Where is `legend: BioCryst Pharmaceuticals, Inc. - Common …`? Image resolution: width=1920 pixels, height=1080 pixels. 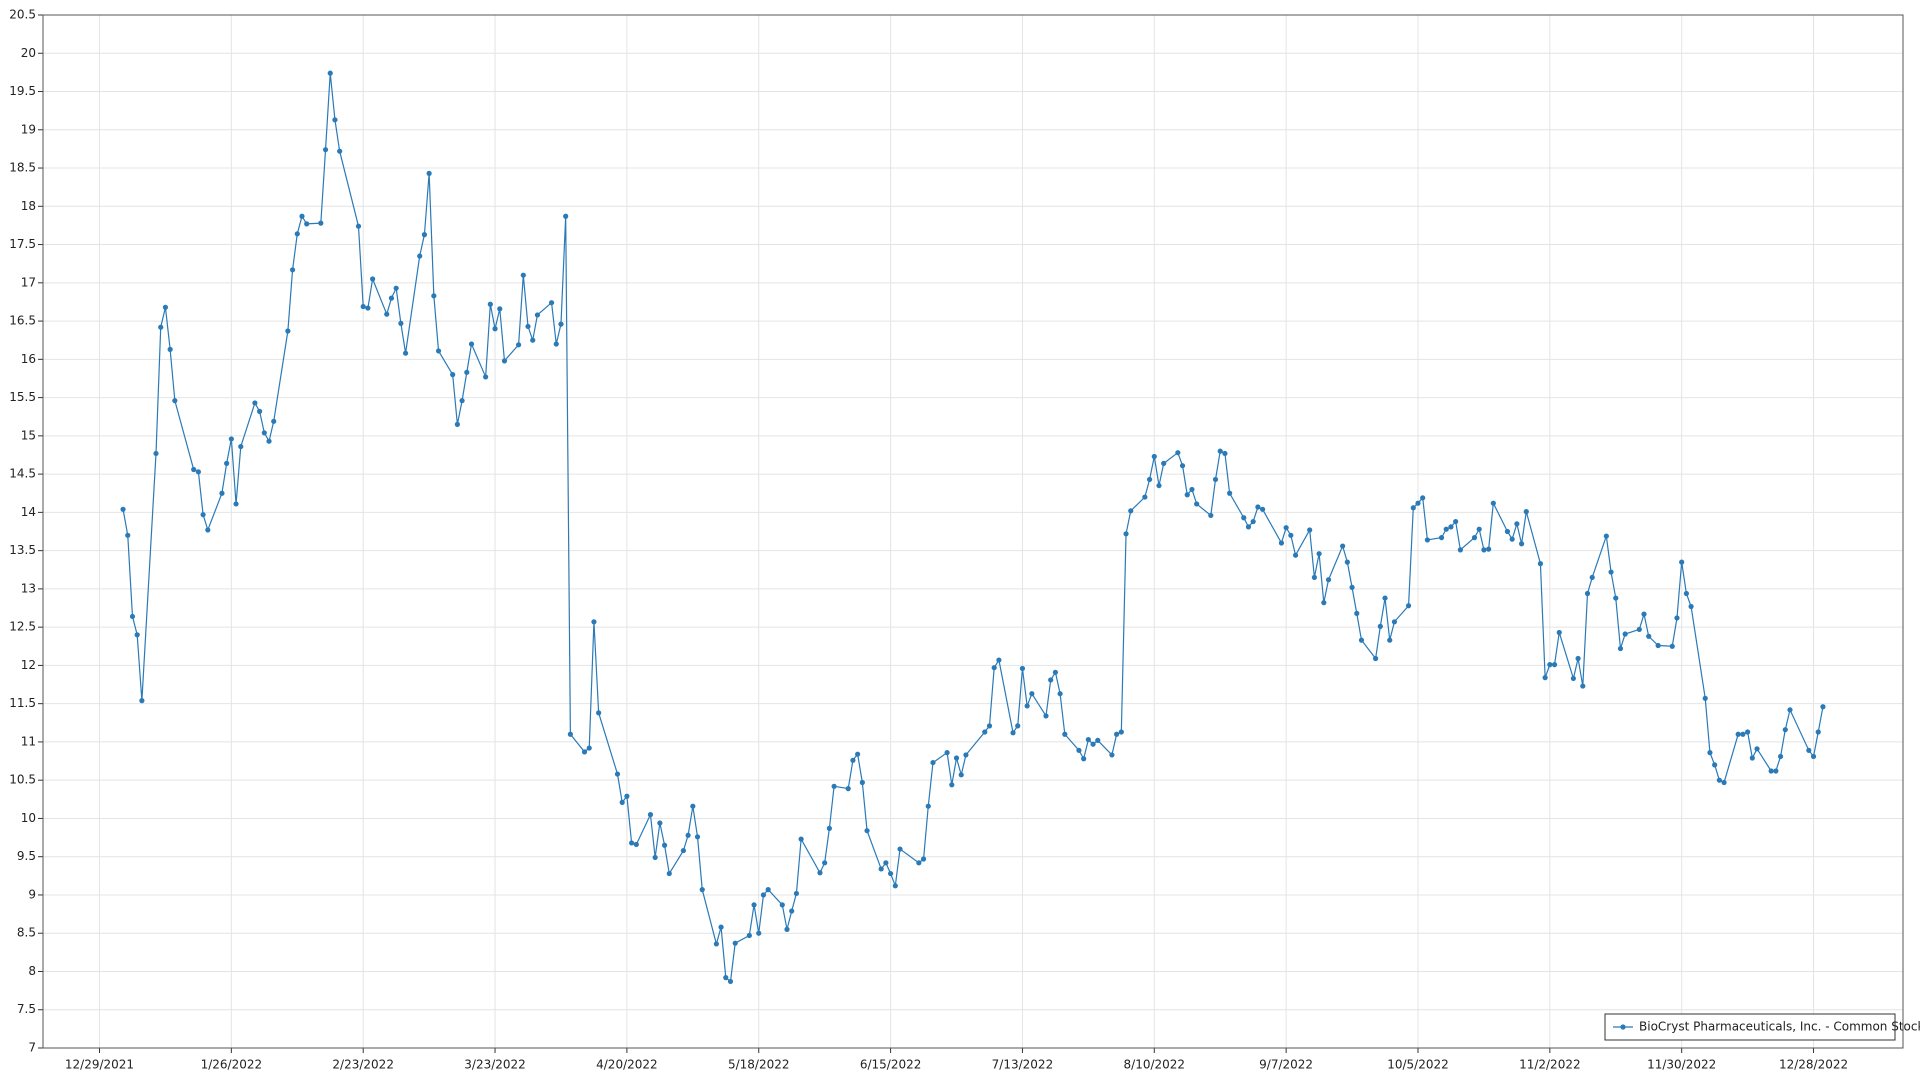 legend: BioCryst Pharmaceuticals, Inc. - Common … is located at coordinates (1762, 1027).